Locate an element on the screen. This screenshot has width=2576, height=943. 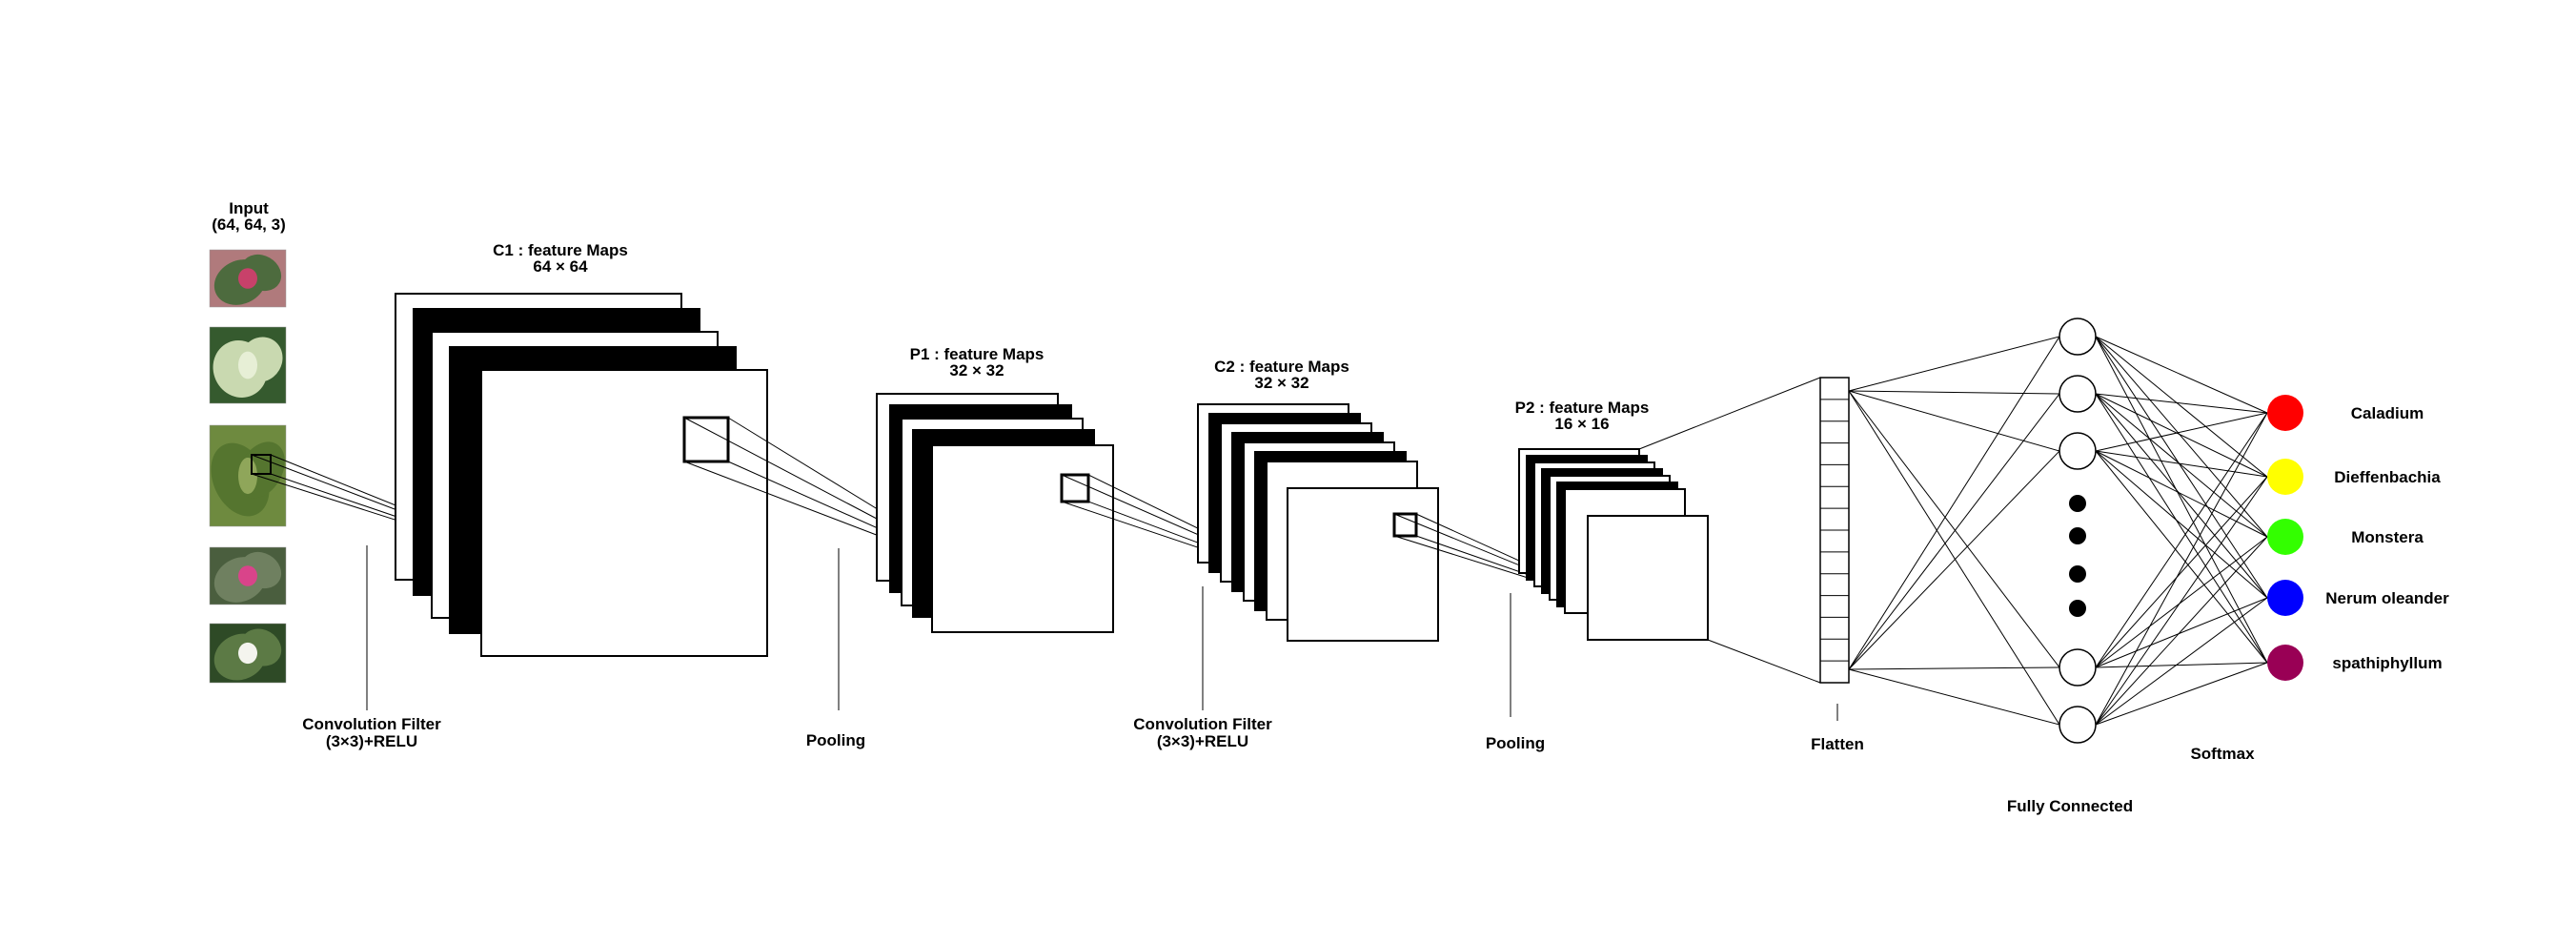
p1-conv-window is located at coordinates (1075, 488).